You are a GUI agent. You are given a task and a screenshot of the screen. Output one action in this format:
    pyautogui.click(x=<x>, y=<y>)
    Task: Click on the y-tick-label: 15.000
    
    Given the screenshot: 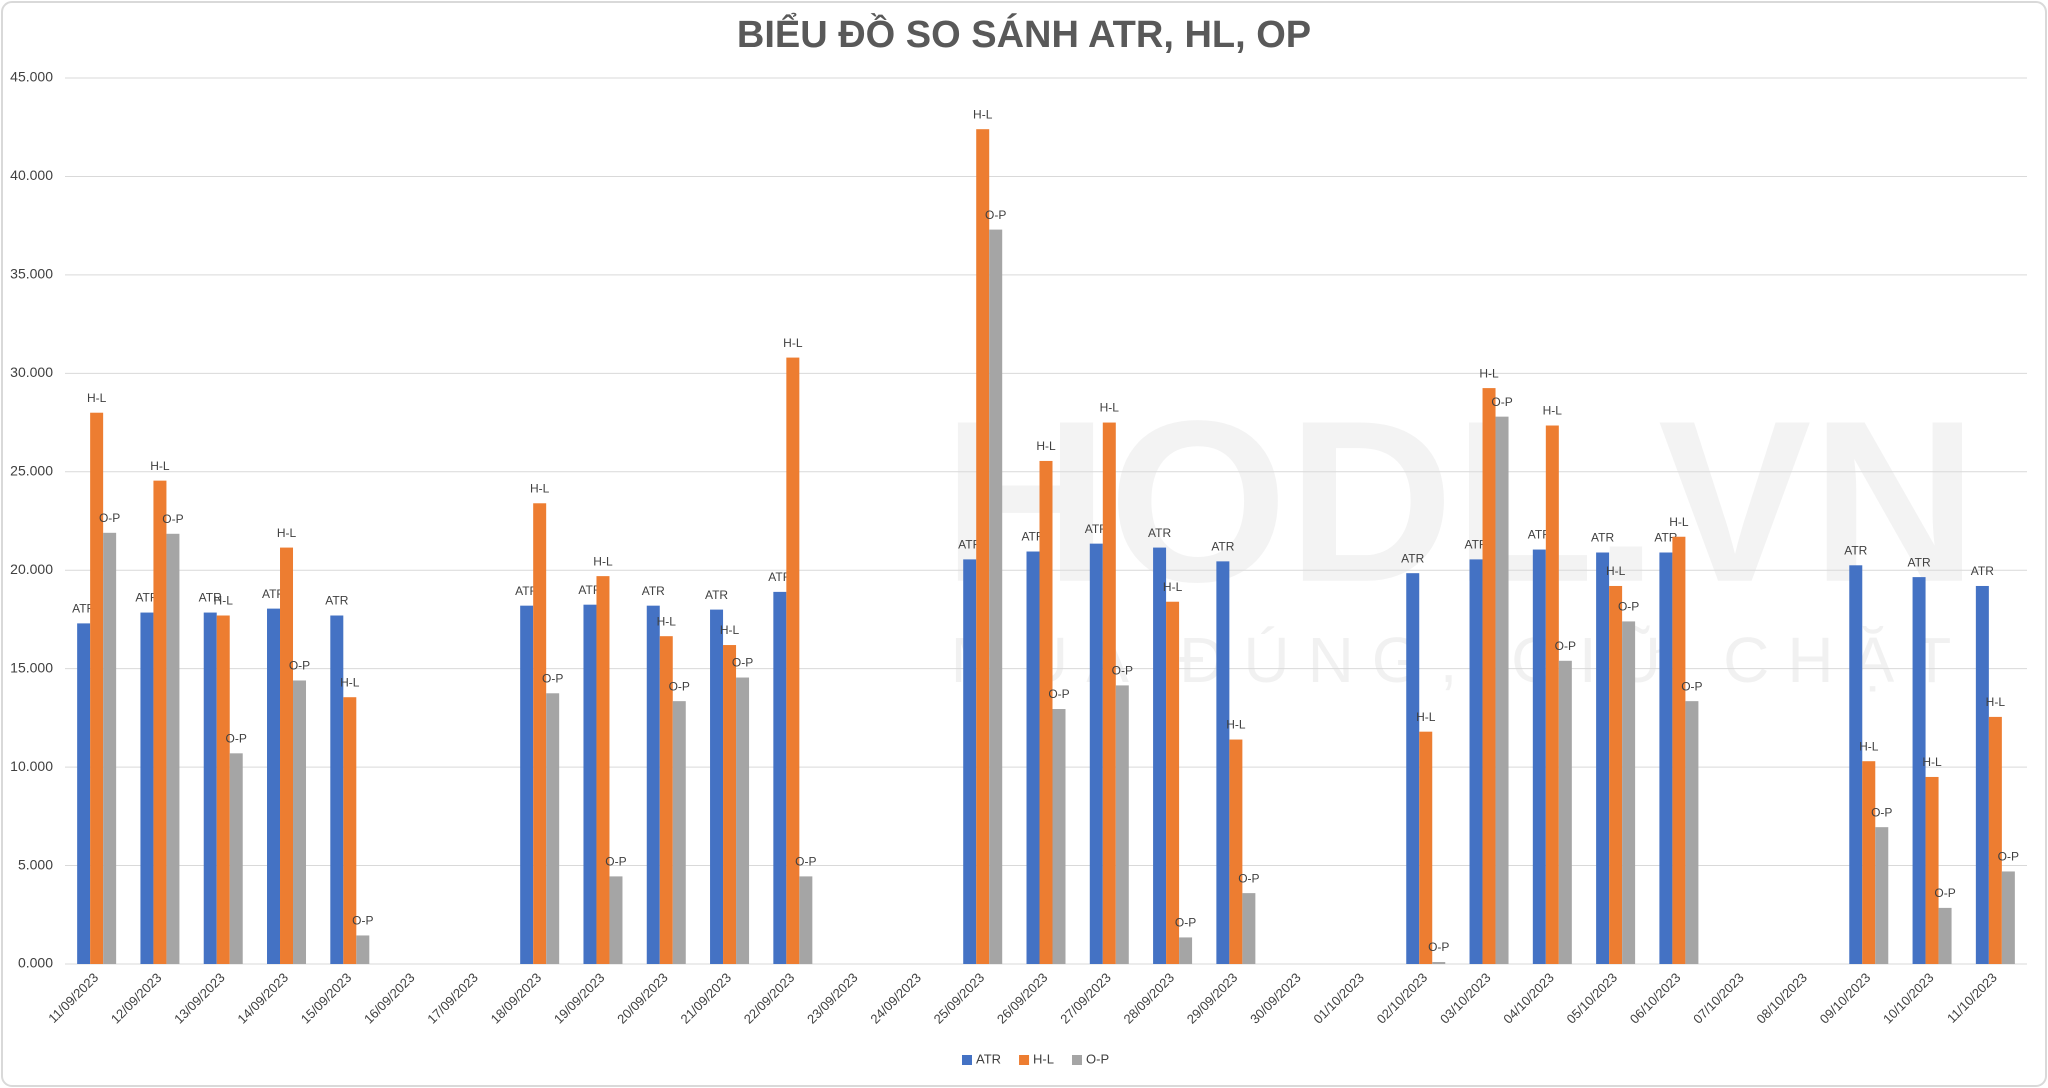 What is the action you would take?
    pyautogui.click(x=31, y=667)
    